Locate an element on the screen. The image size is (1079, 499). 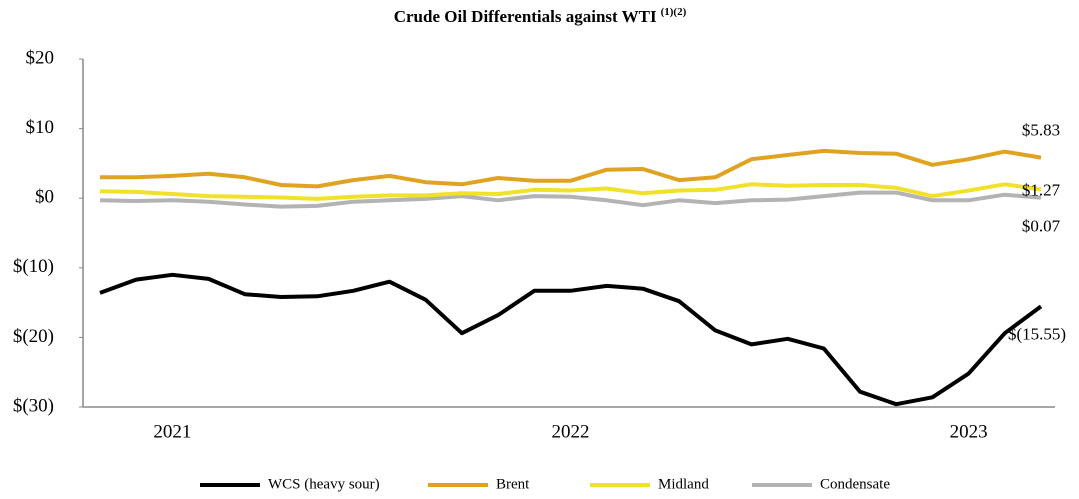
y-tick-label: $(20) is located at coordinates (33, 336).